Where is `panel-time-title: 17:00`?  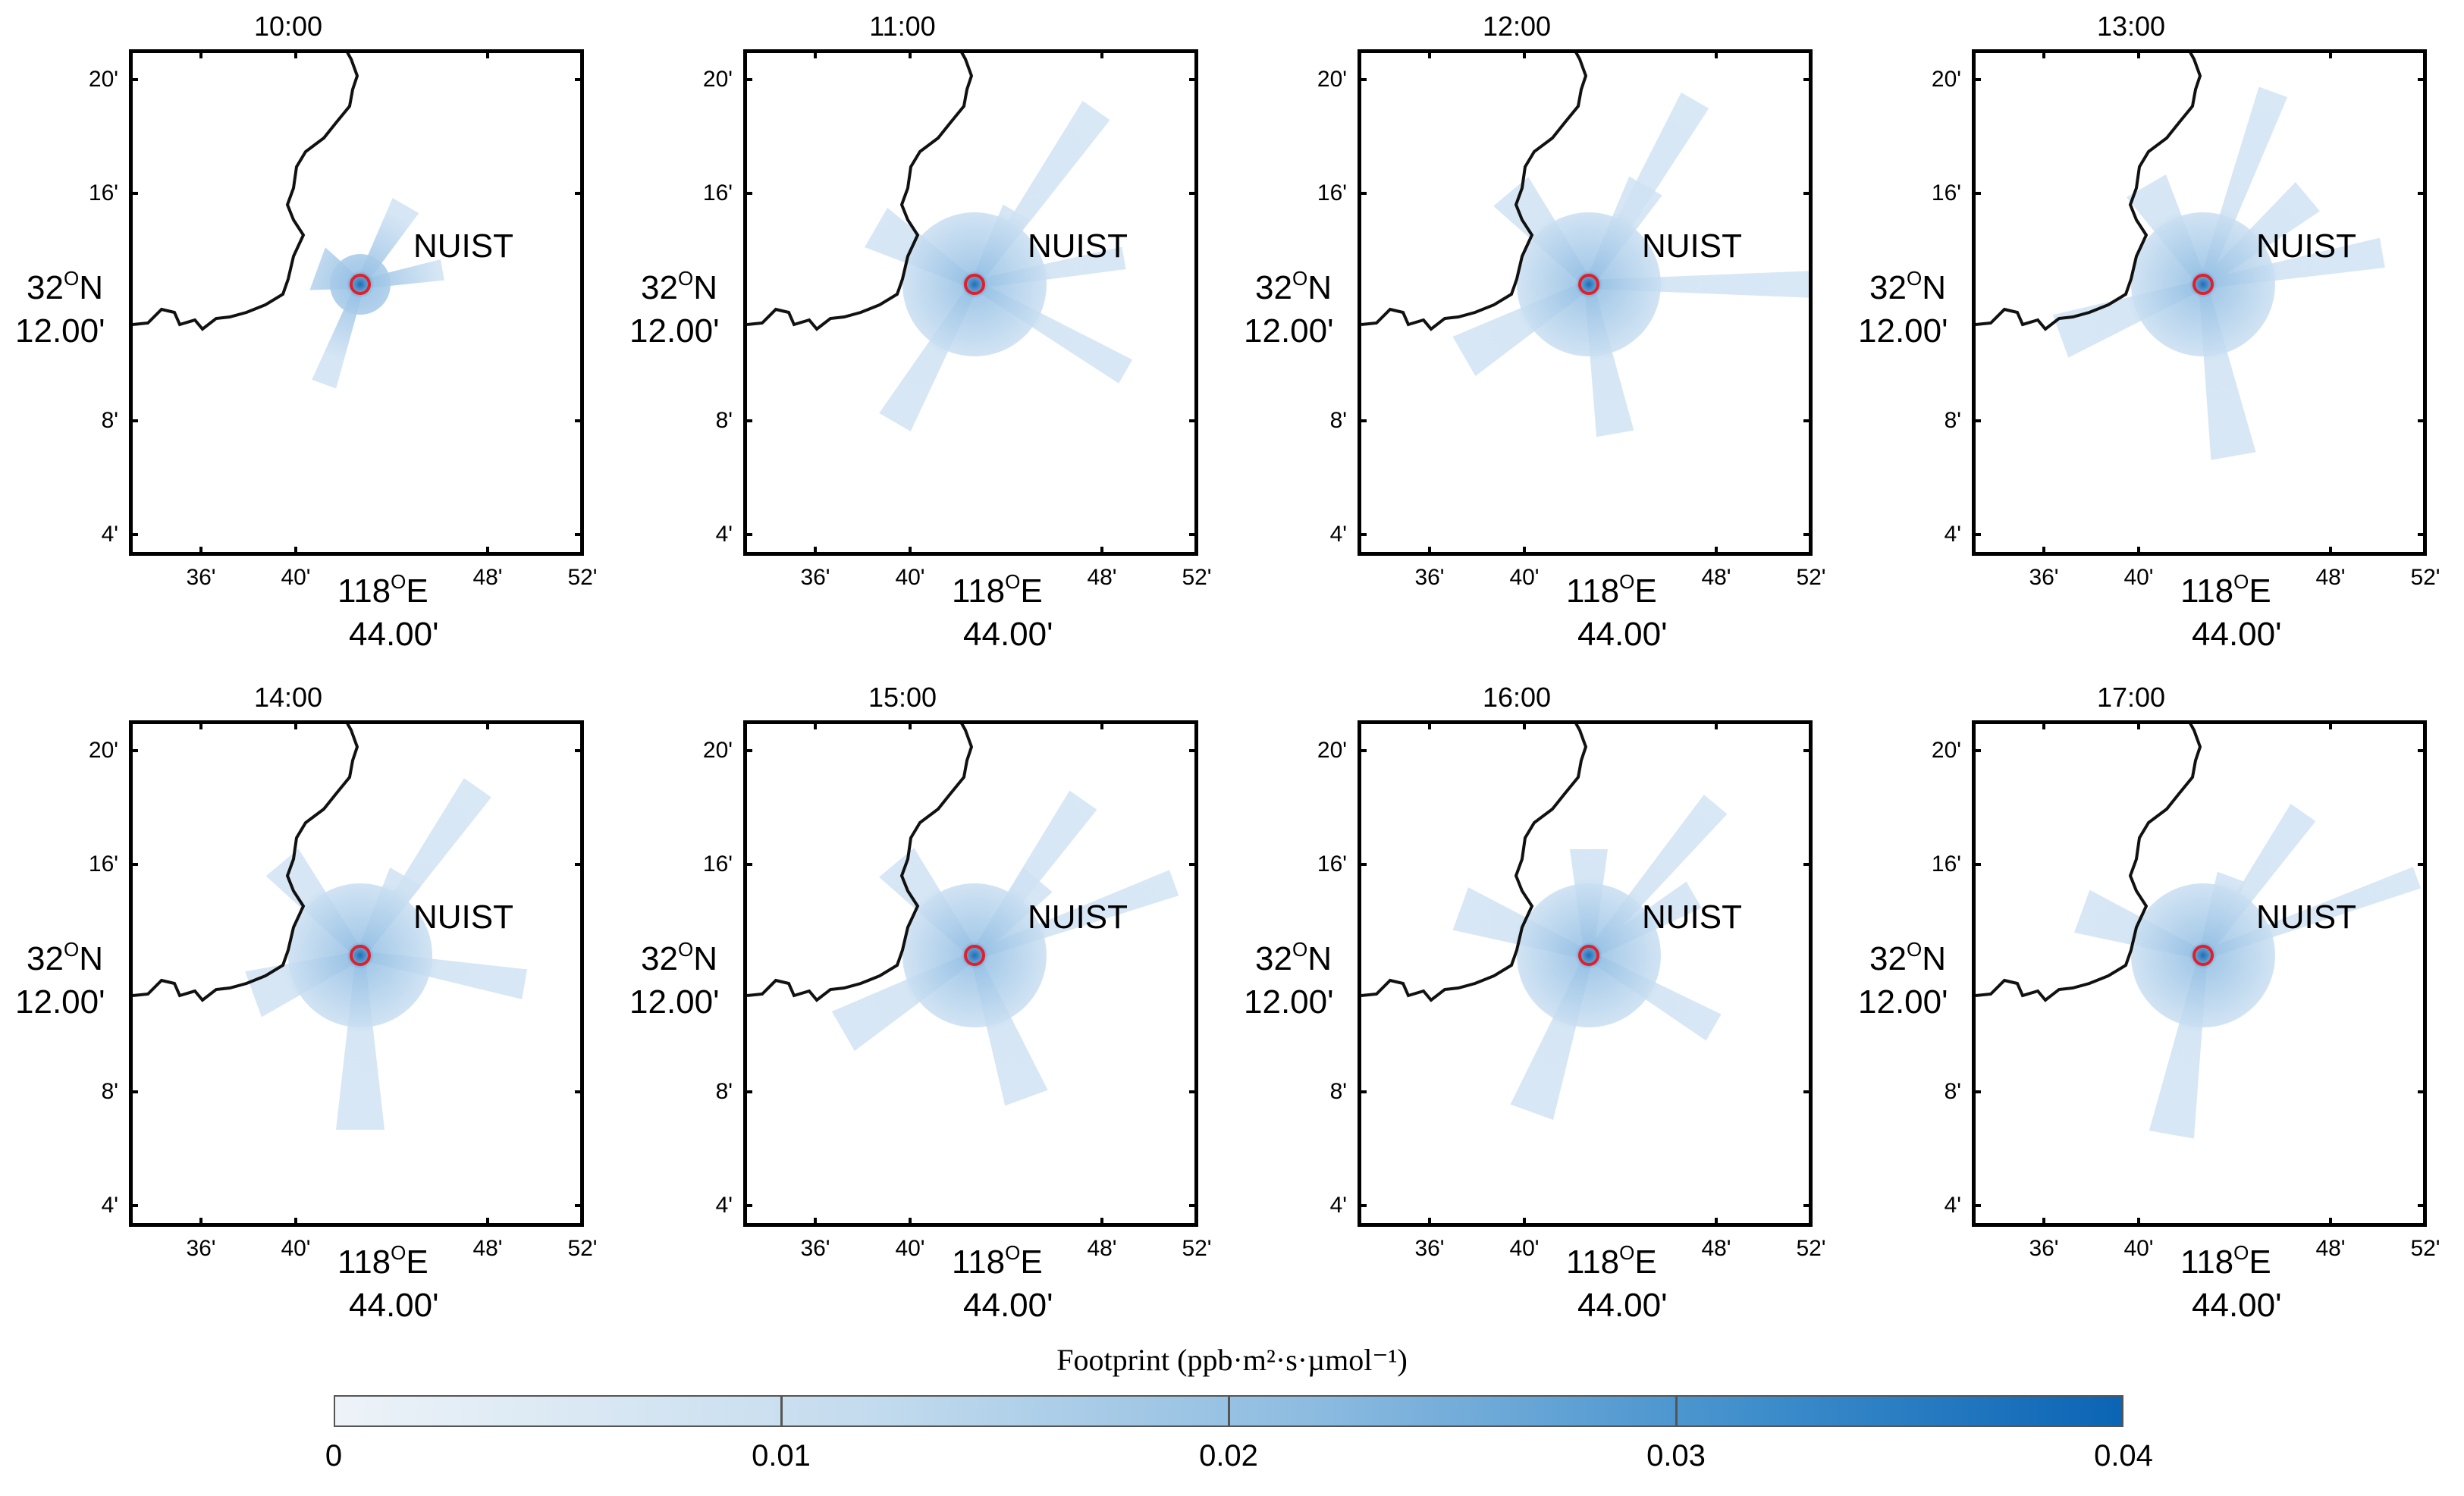
panel-time-title: 17:00 is located at coordinates (2131, 697).